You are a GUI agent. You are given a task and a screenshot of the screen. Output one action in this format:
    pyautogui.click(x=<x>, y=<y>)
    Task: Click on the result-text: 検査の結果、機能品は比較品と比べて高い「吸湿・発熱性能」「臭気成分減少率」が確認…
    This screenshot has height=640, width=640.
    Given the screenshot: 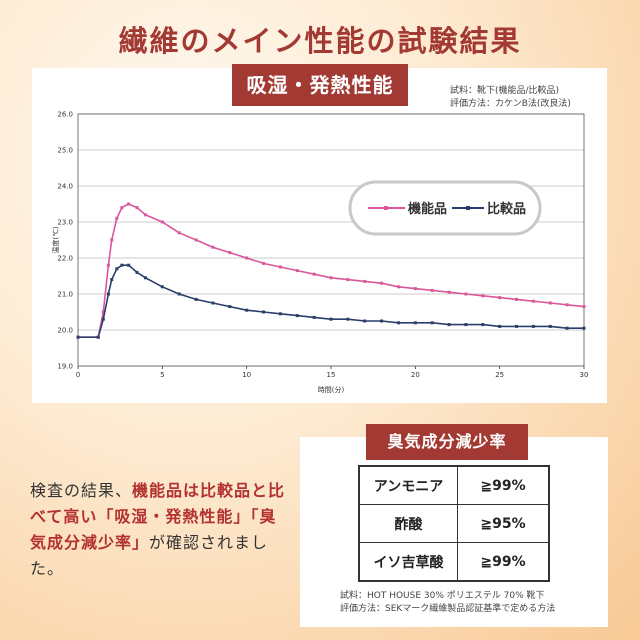 What is the action you would take?
    pyautogui.click(x=160, y=530)
    